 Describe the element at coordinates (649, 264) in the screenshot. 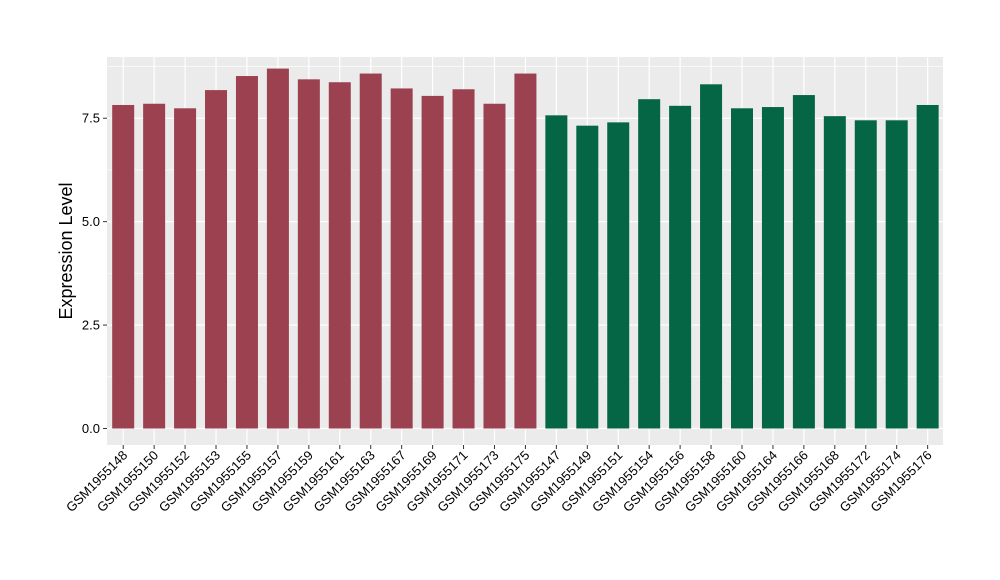

I see `bar-GSM1955154` at that location.